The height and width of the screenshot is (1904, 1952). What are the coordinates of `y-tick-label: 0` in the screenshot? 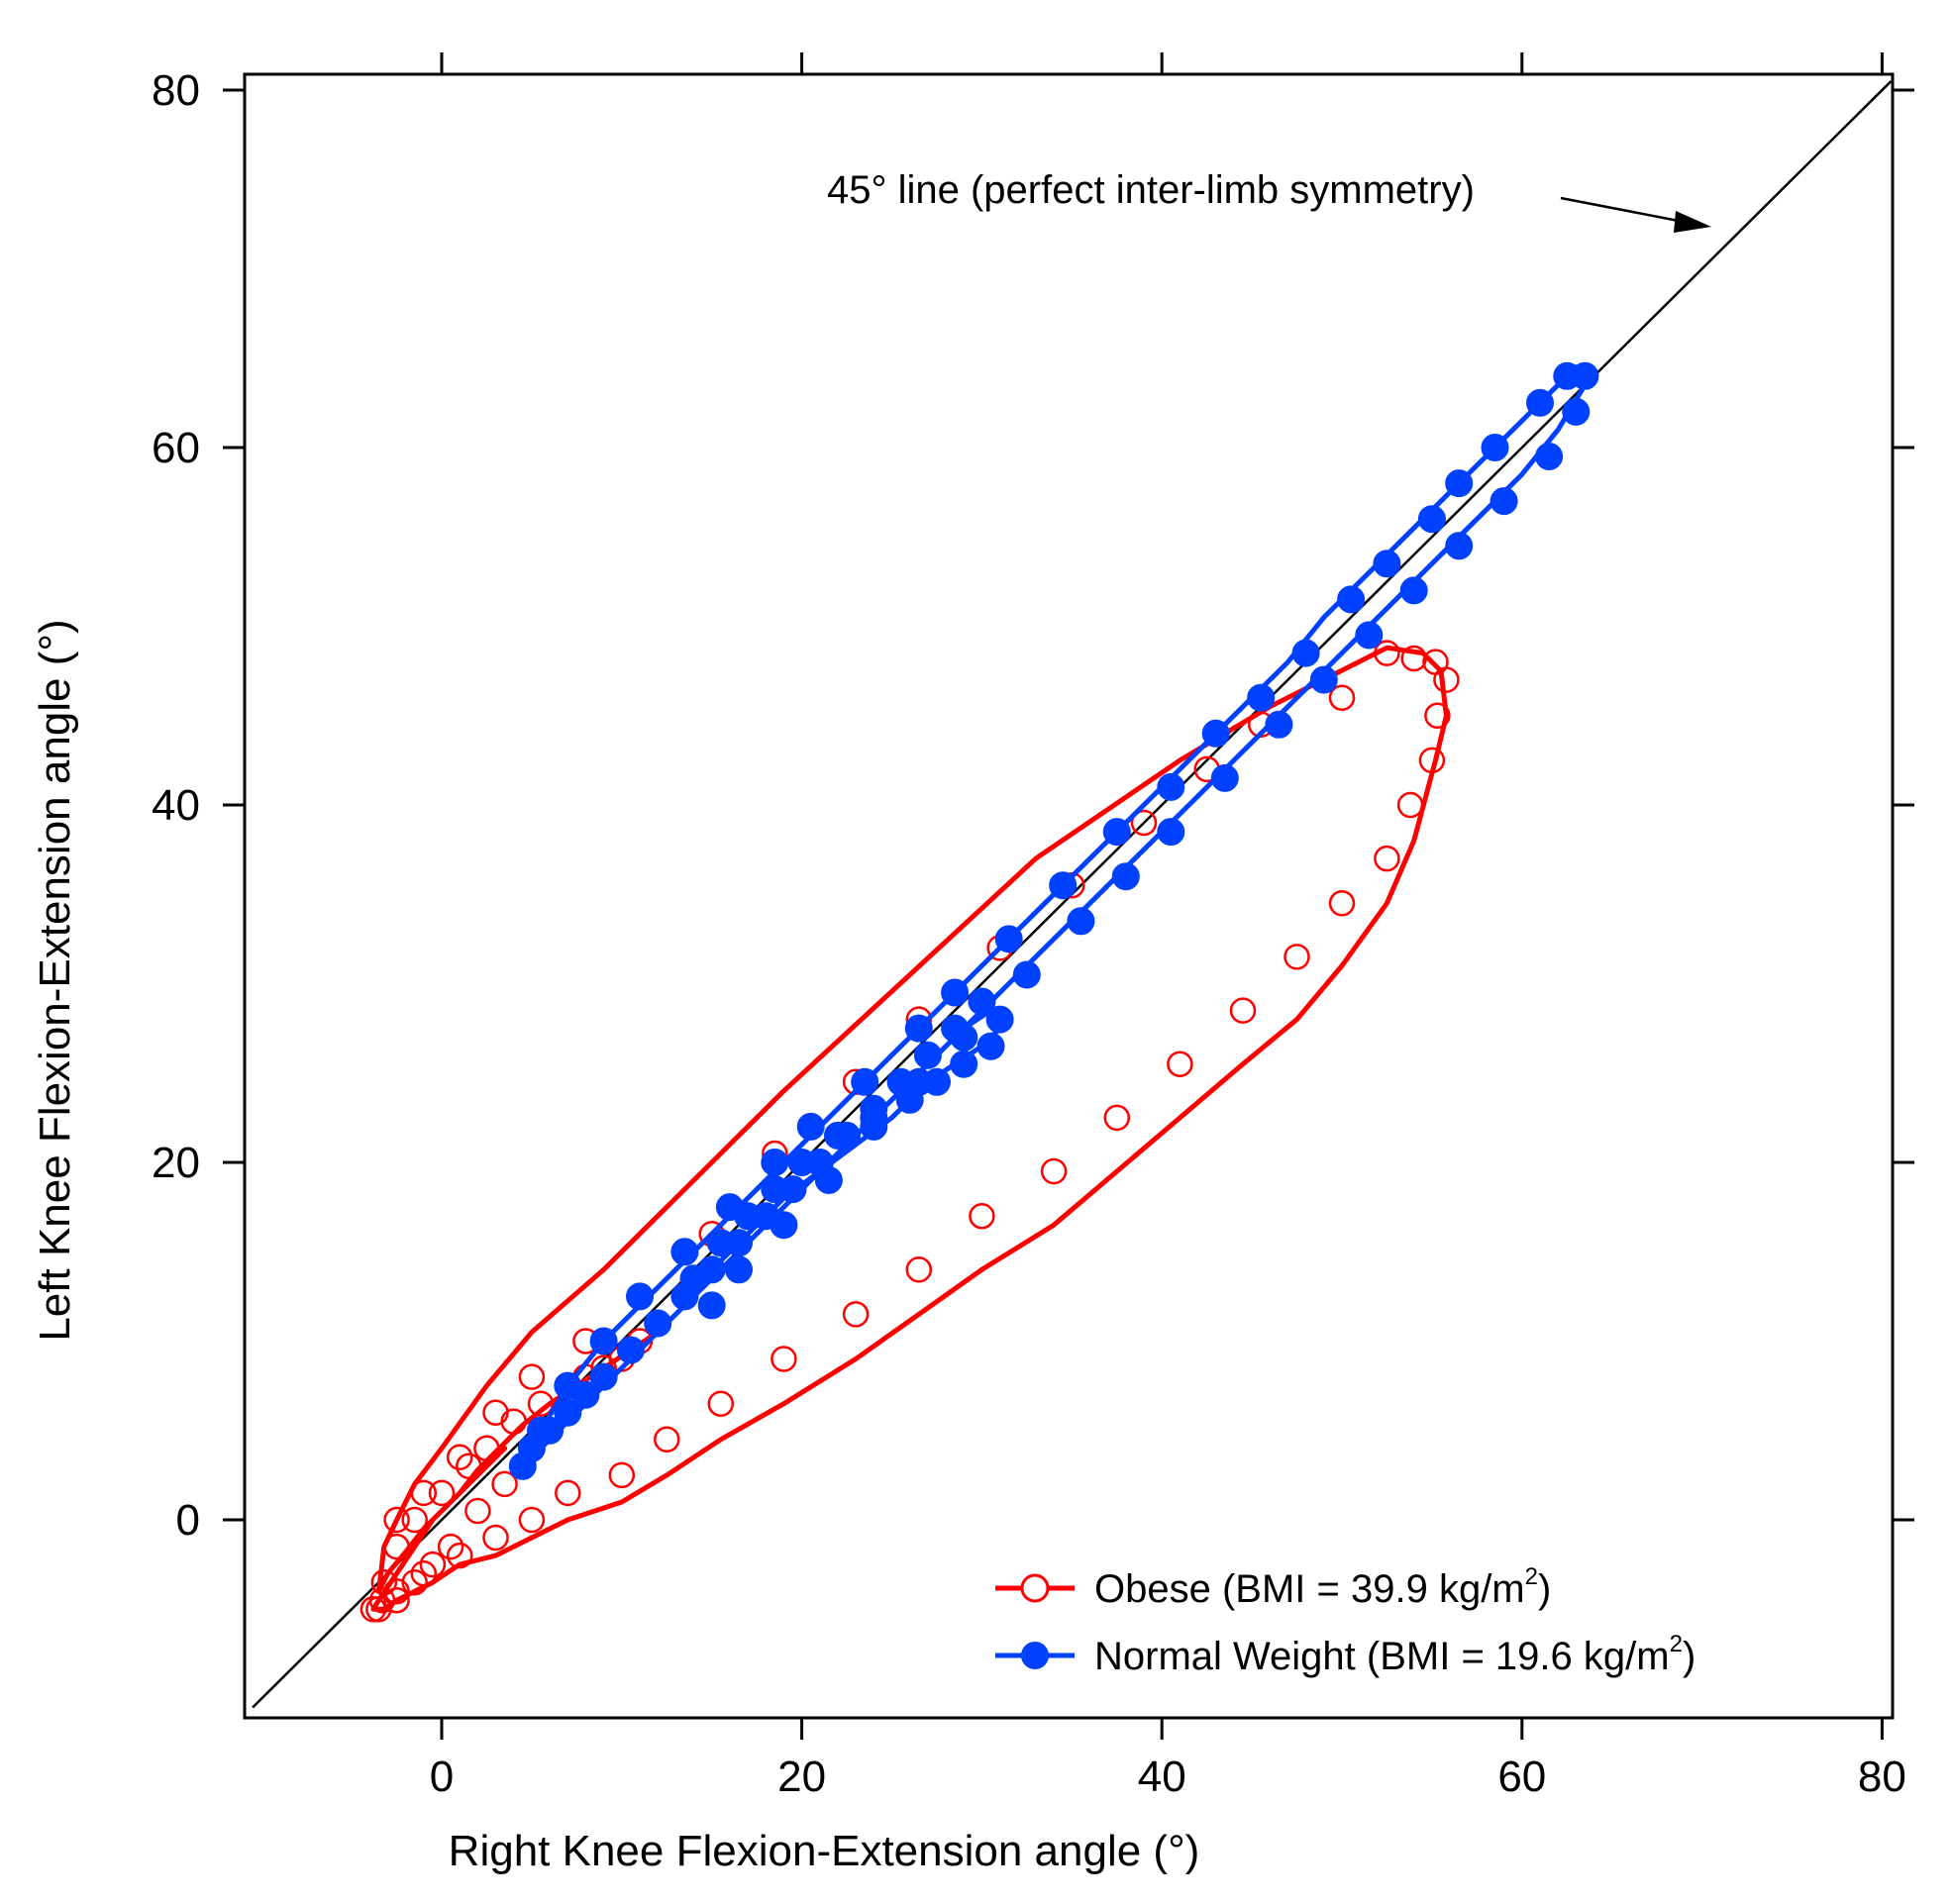 It's located at (188, 1520).